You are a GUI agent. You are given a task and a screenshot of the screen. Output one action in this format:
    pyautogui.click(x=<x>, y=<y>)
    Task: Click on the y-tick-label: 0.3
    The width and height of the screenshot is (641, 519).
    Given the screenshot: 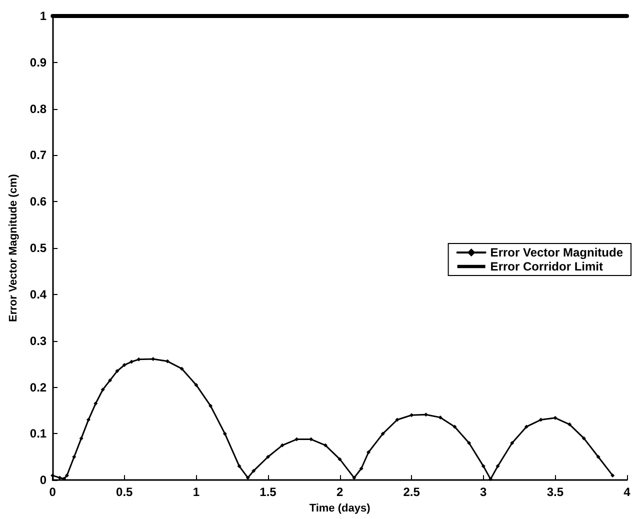 What is the action you would take?
    pyautogui.click(x=38, y=341)
    